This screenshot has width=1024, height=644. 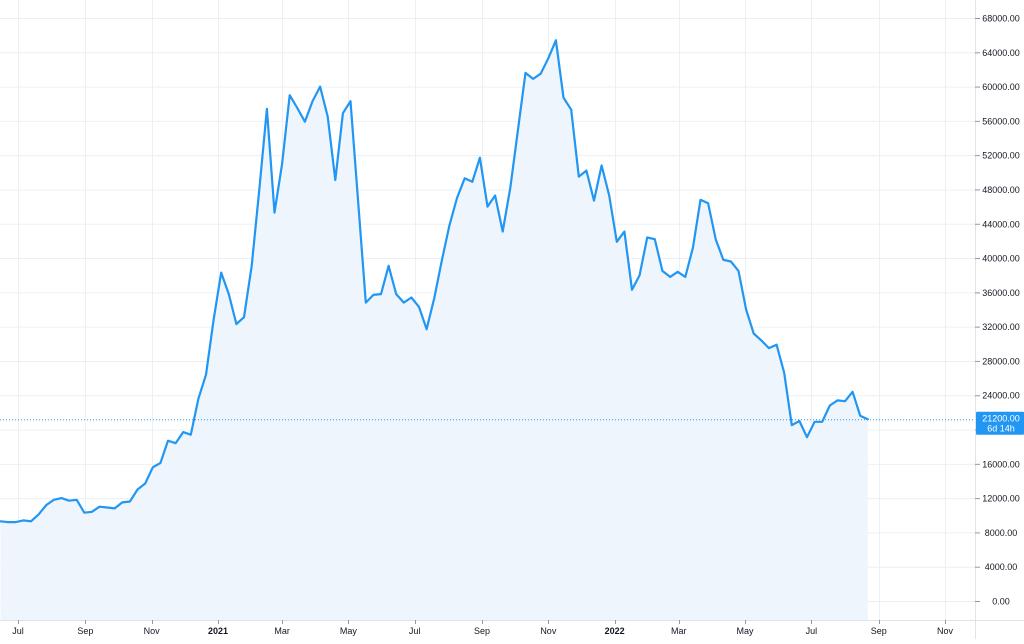 I want to click on price-tick-label: 24000.00, so click(x=1001, y=396).